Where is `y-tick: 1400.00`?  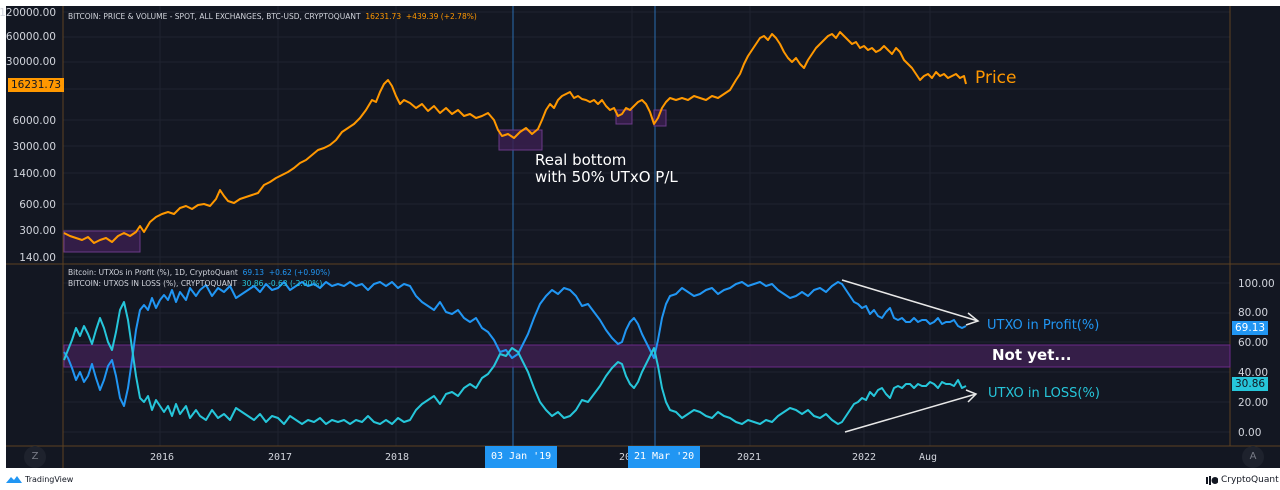
y-tick: 1400.00 is located at coordinates (34, 174).